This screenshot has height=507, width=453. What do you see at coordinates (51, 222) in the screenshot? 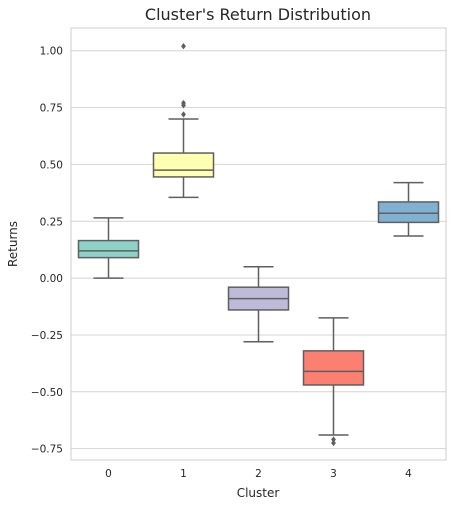
I see `y-tick-label: 0.25` at bounding box center [51, 222].